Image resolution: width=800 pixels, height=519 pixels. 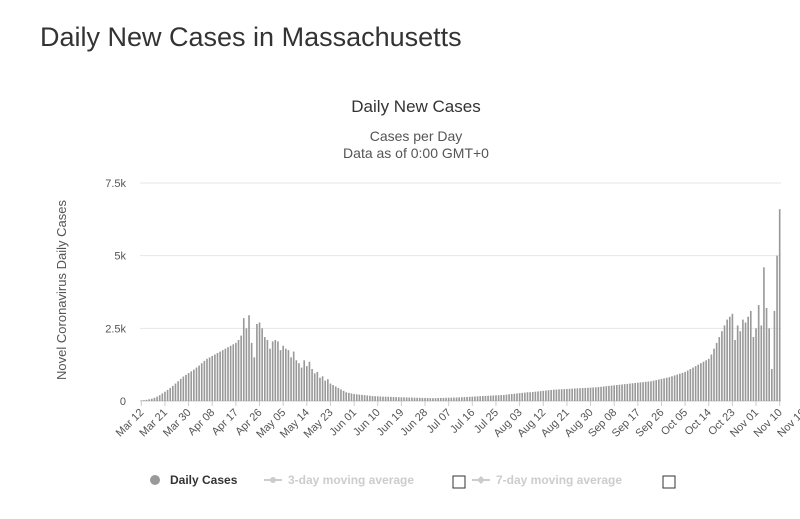 I want to click on legend-item-3-day-average: 3-day moving average, so click(x=339, y=480).